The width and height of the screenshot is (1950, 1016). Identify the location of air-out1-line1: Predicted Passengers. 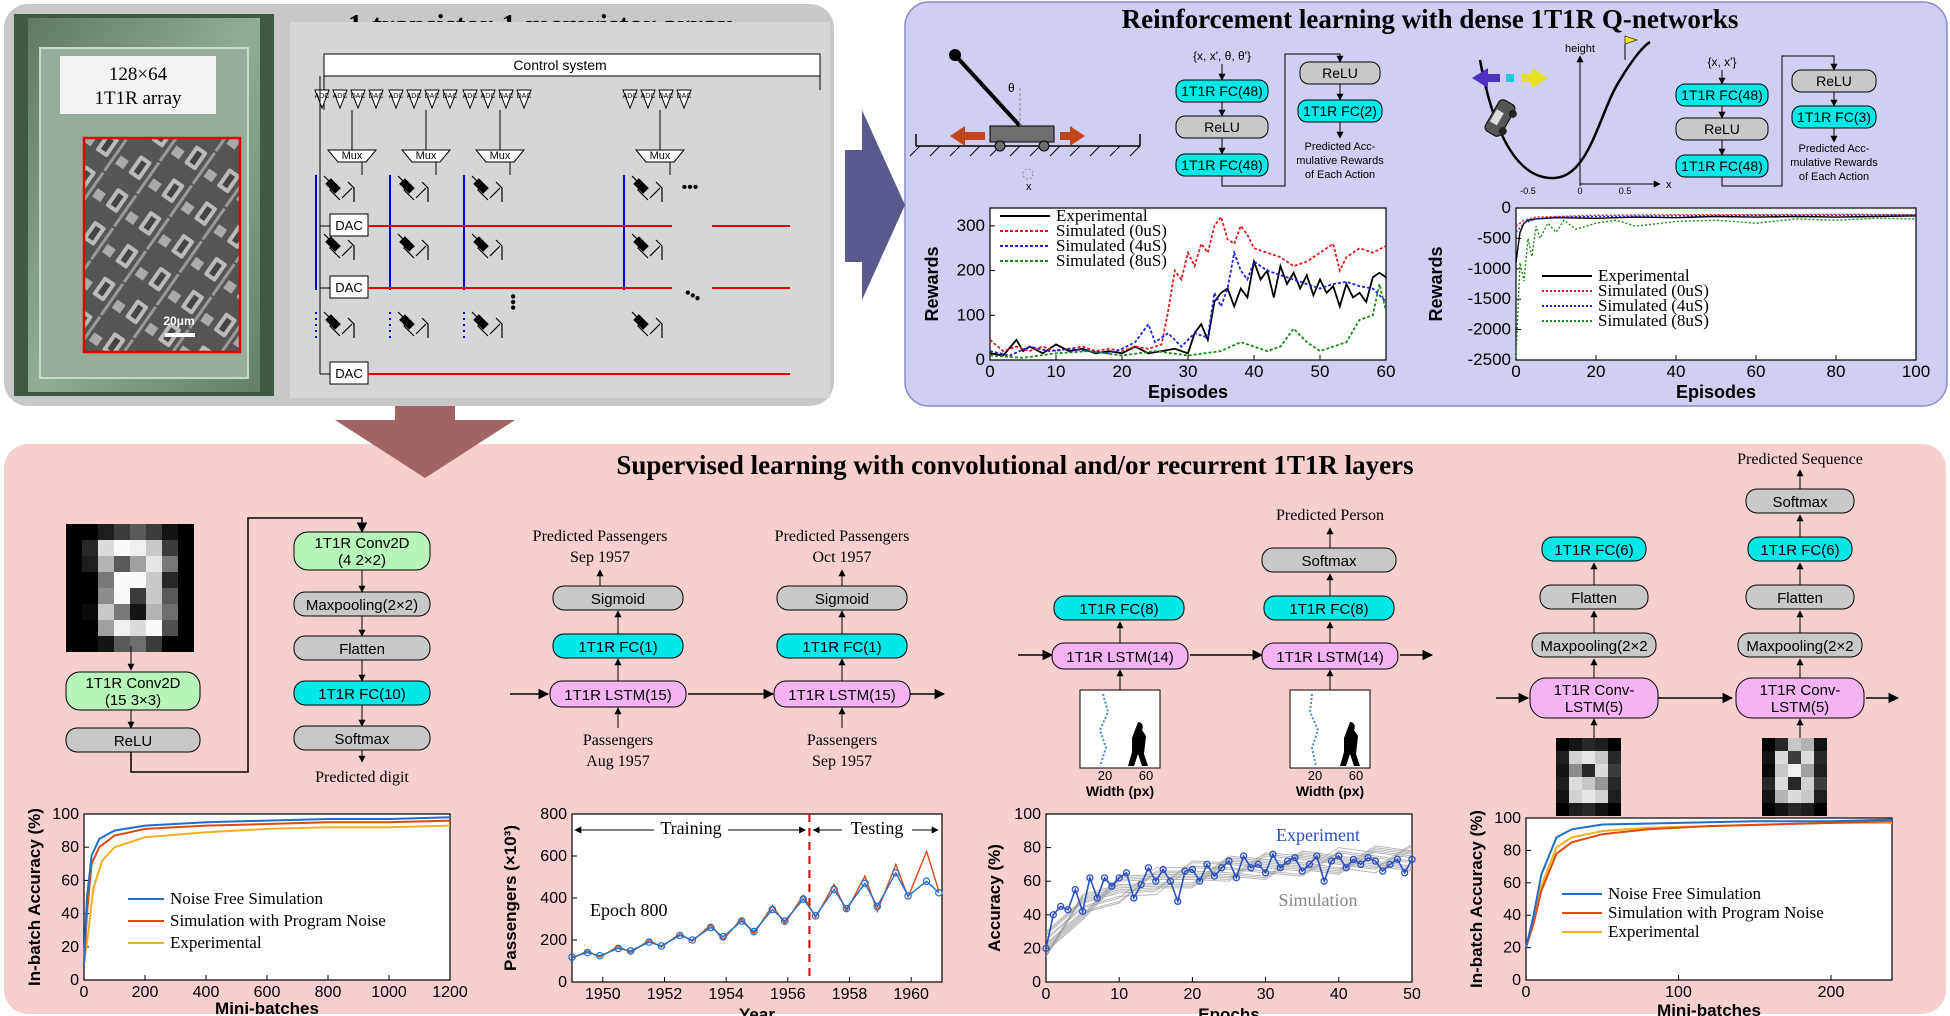
(600, 536).